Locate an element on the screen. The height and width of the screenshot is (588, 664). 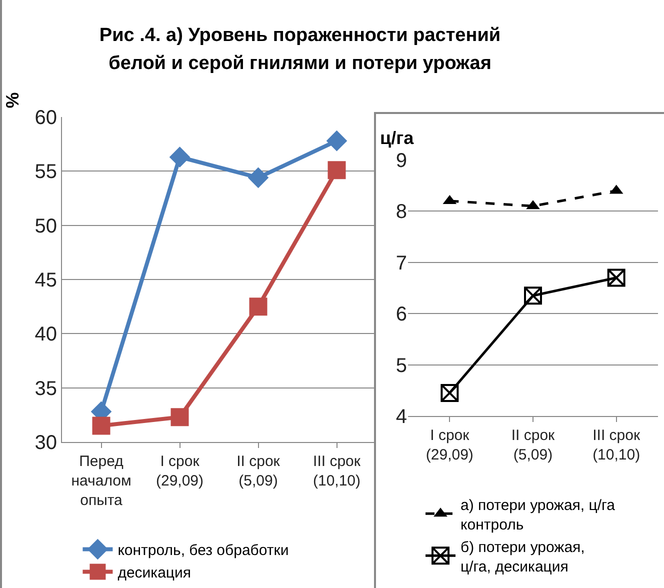
legend-label: б) потери урожая, ц/га, десикация is located at coordinates (522, 557).